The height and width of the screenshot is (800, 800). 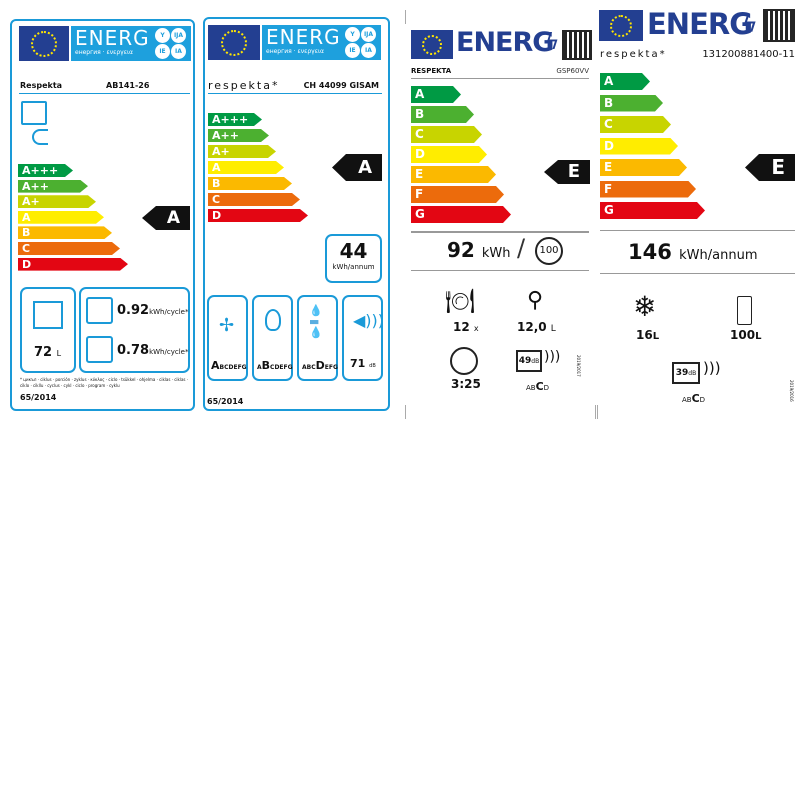 What do you see at coordinates (464, 361) in the screenshot?
I see `duration-clock-icon` at bounding box center [464, 361].